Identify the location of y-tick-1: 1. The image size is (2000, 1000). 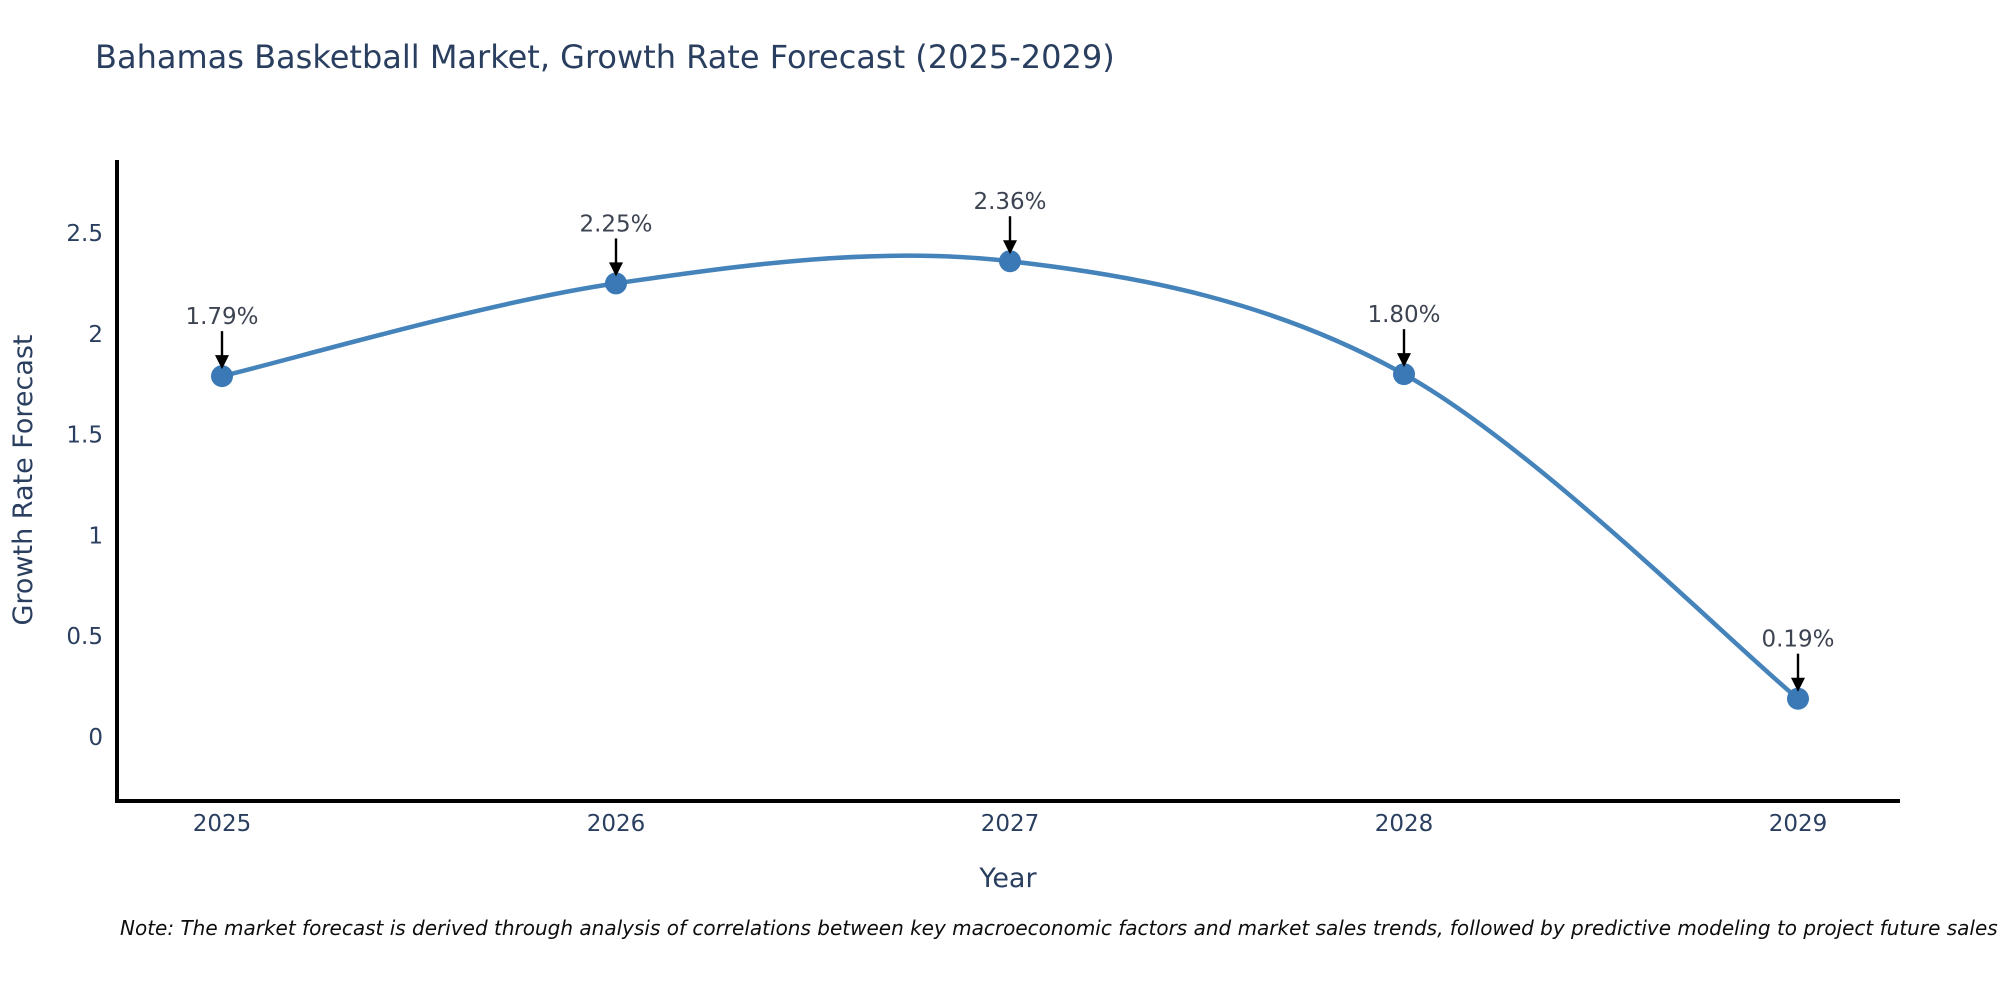
(95, 536).